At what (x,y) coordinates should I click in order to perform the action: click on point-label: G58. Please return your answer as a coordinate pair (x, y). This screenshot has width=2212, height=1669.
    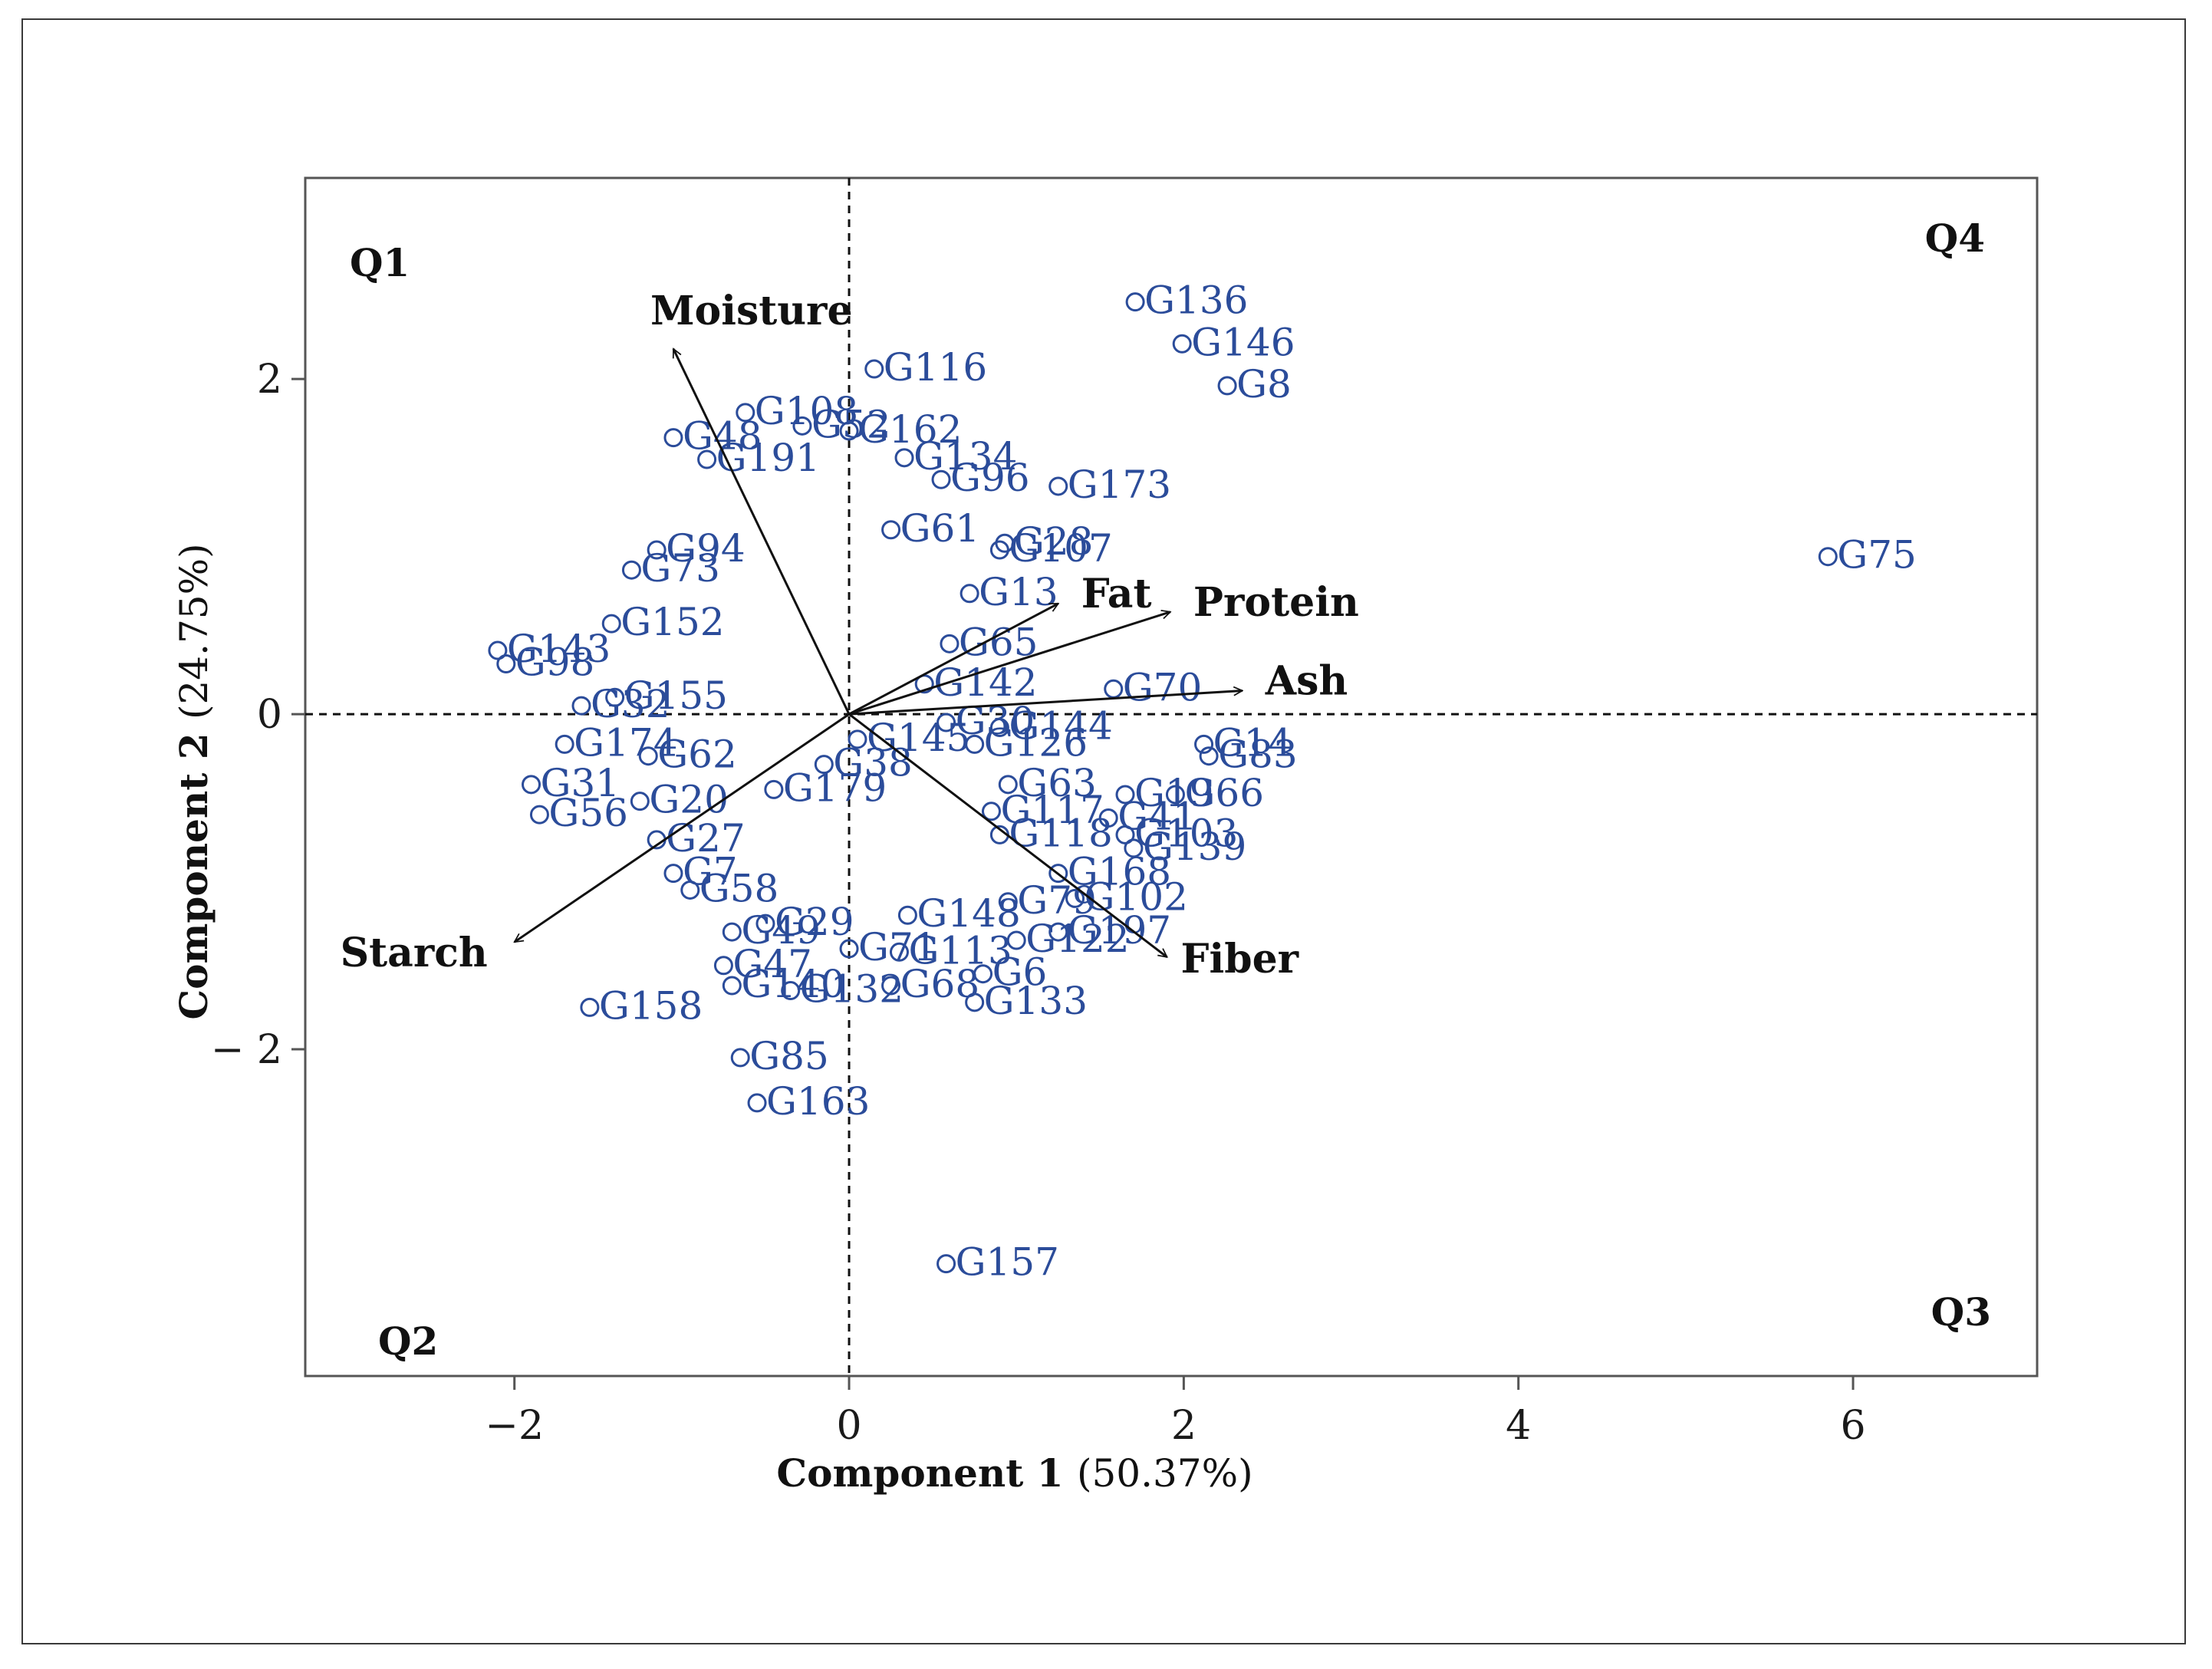
    Looking at the image, I should click on (739, 888).